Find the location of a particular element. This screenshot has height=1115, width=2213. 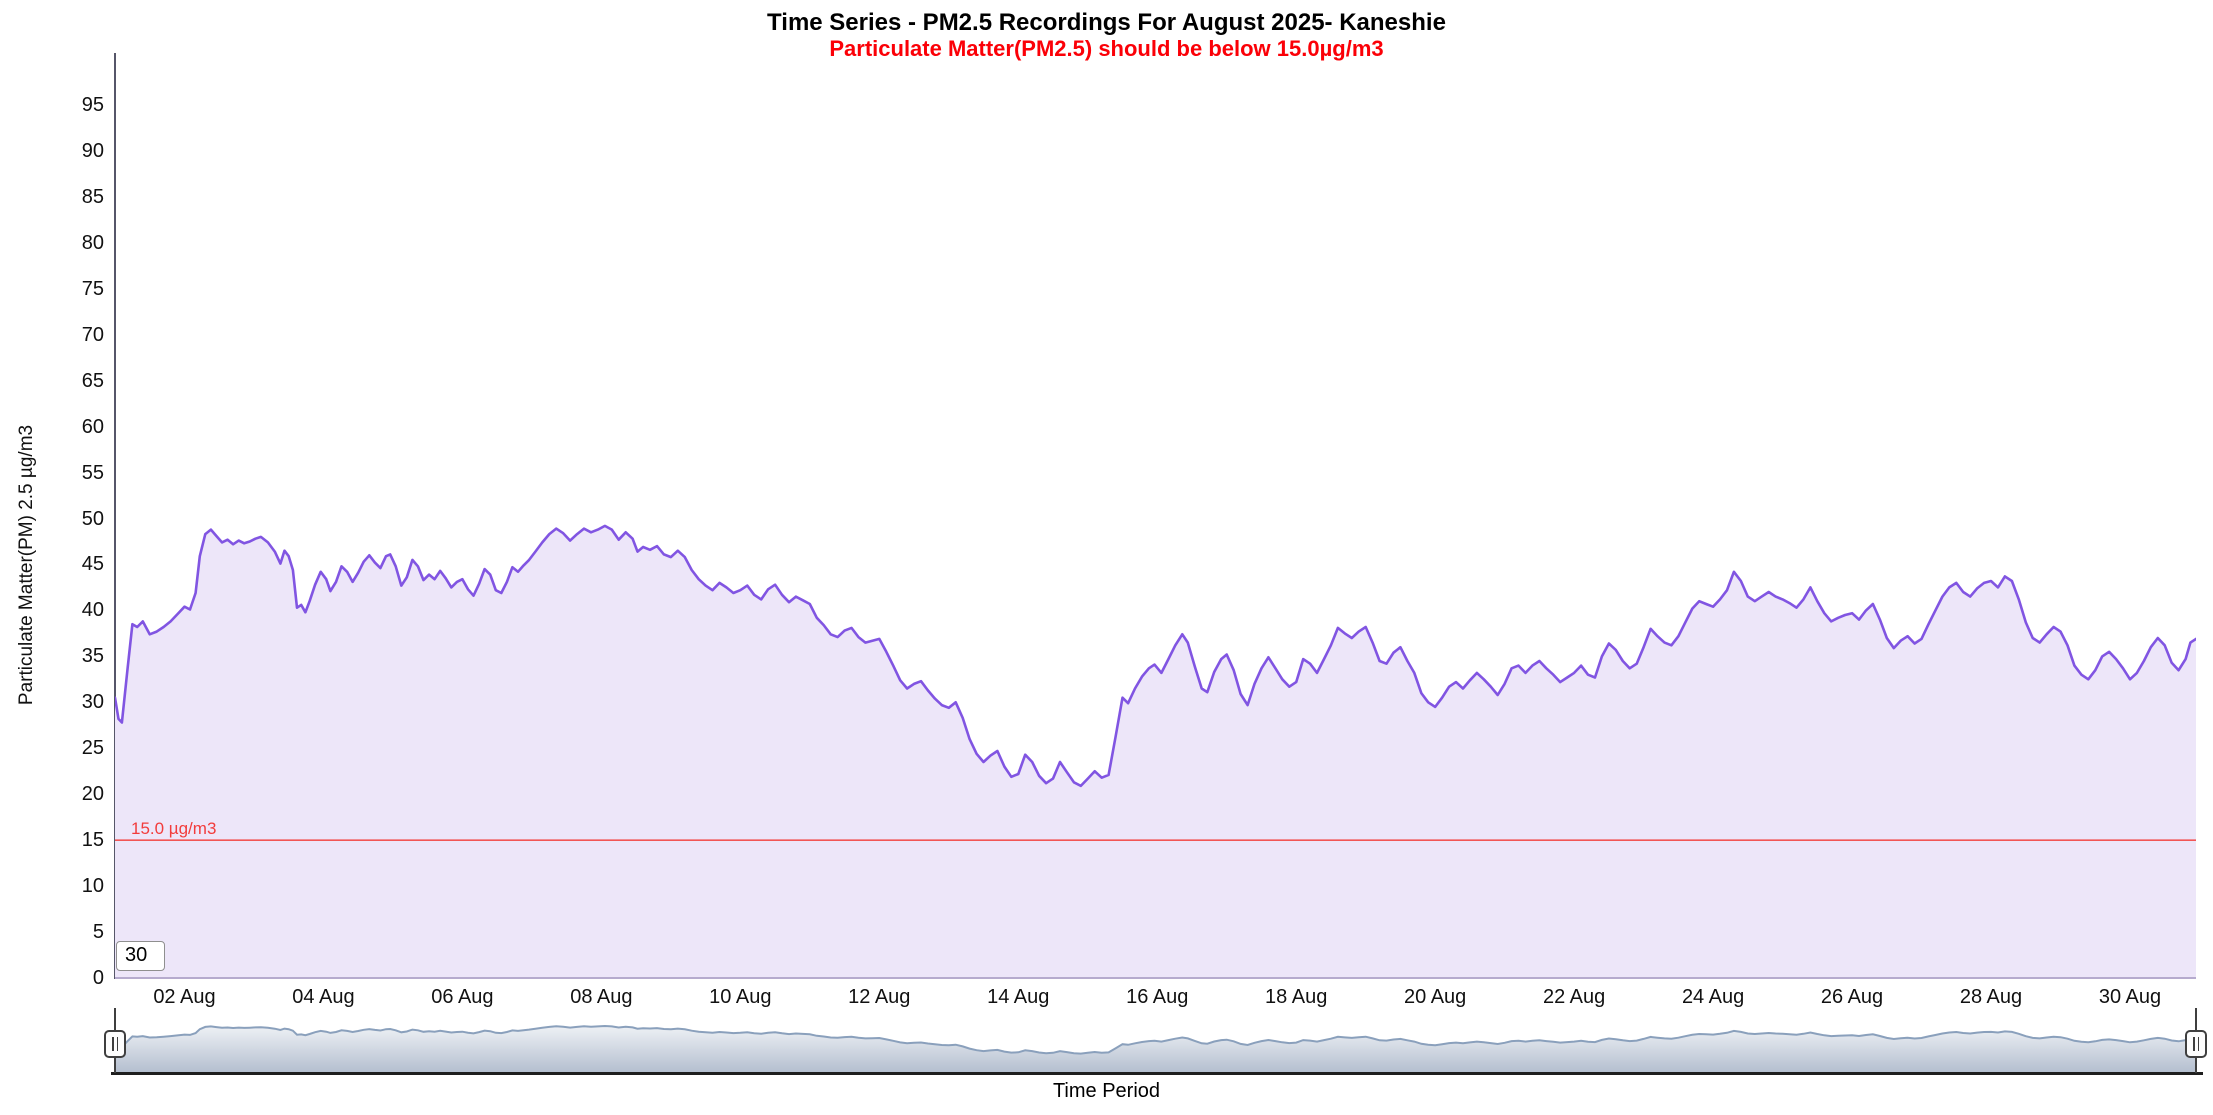

threshold-label: 15.0 µg/m3 is located at coordinates (174, 828).